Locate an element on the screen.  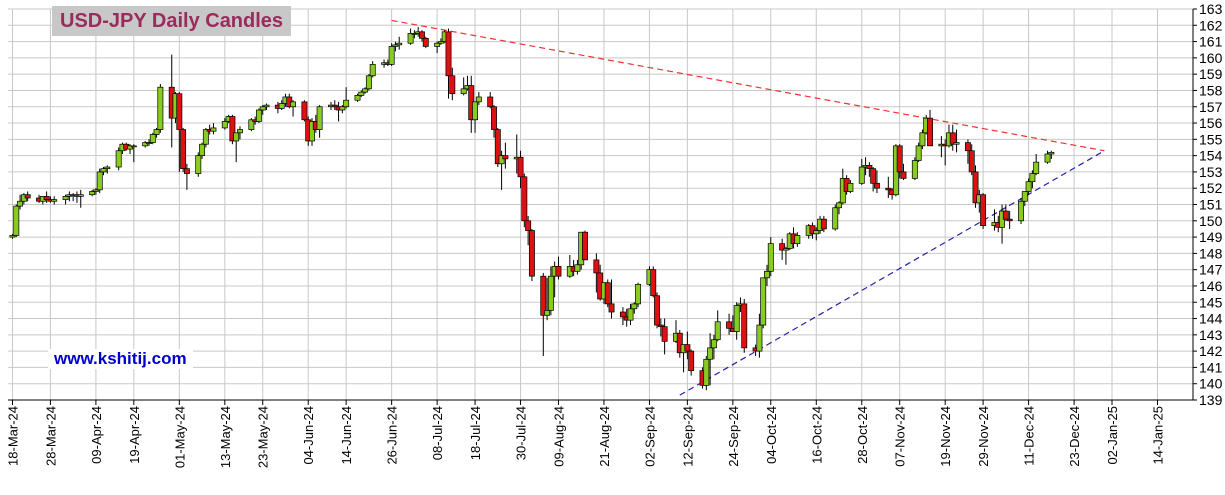
y-tick-label: 142 is located at coordinates (1211, 351).